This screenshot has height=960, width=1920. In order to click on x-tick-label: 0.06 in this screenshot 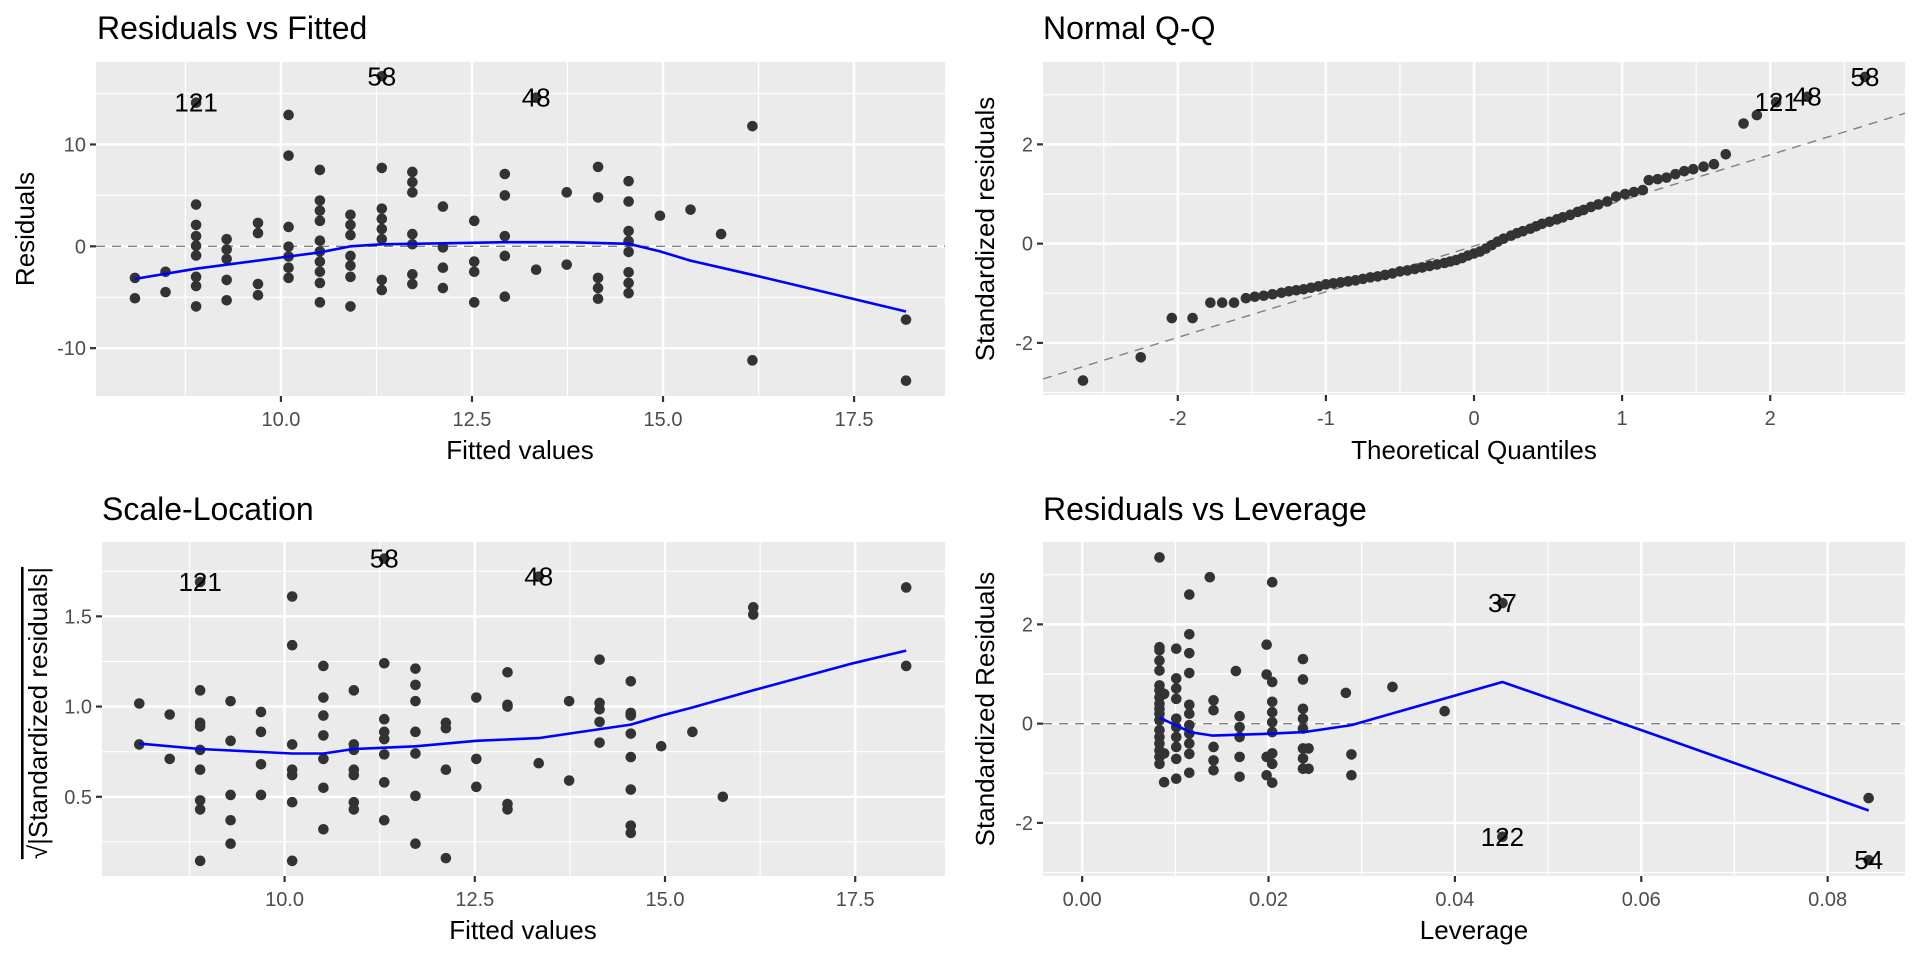, I will do `click(1641, 900)`.